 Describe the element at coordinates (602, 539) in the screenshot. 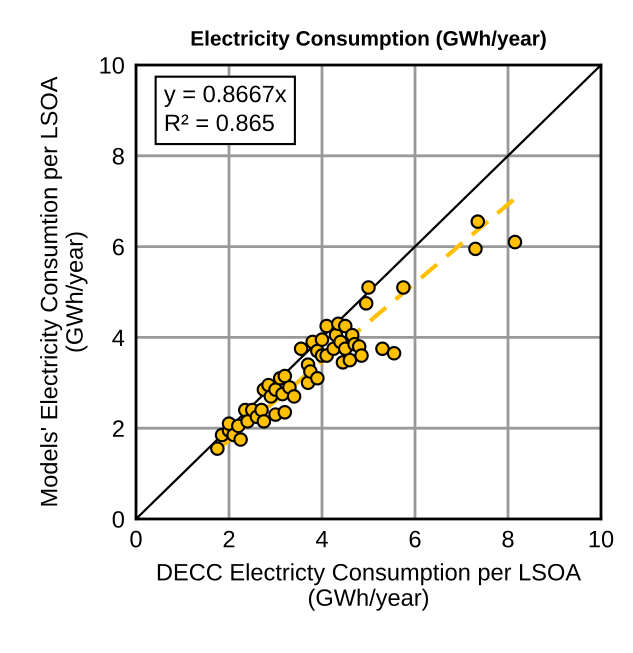

I see `x-tick-label: 10` at that location.